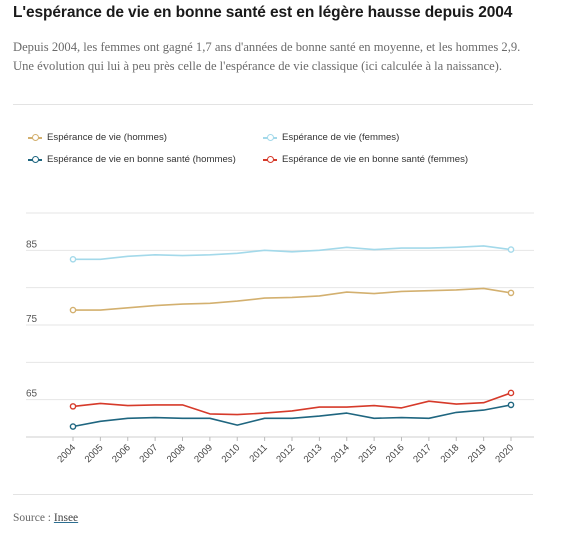 Image resolution: width=561 pixels, height=534 pixels. I want to click on y-tick-label: 85, so click(32, 244).